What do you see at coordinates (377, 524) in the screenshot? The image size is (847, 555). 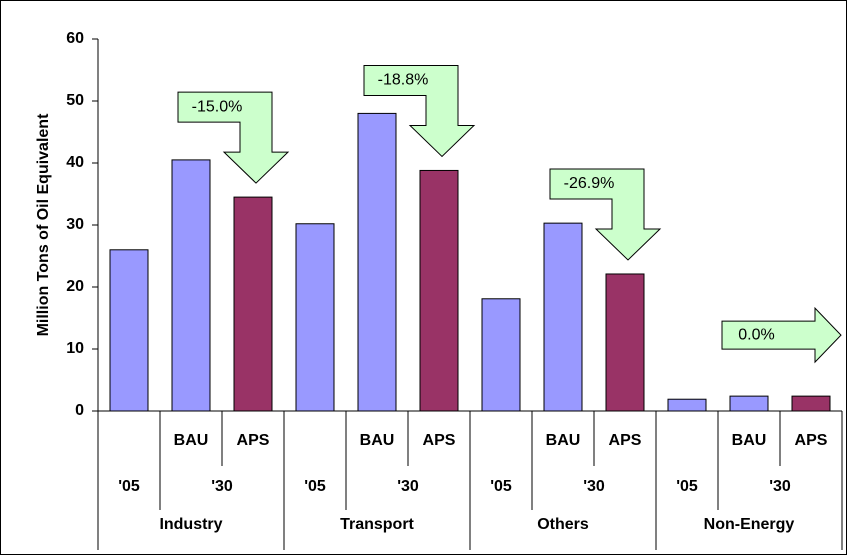 I see `group-label: Transport` at bounding box center [377, 524].